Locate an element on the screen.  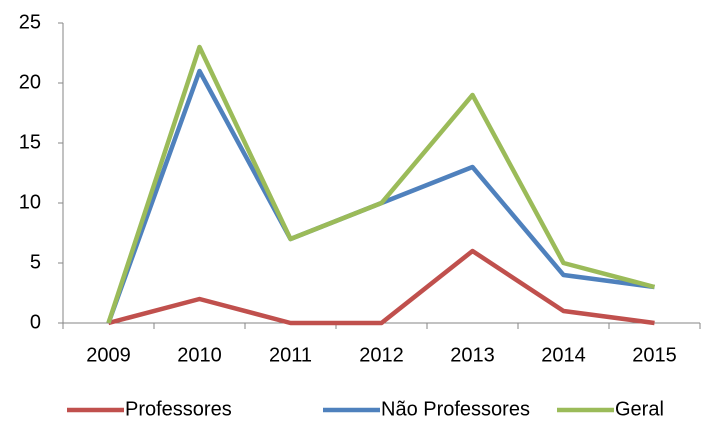
x-tick-label: 2011 is located at coordinates (290, 355).